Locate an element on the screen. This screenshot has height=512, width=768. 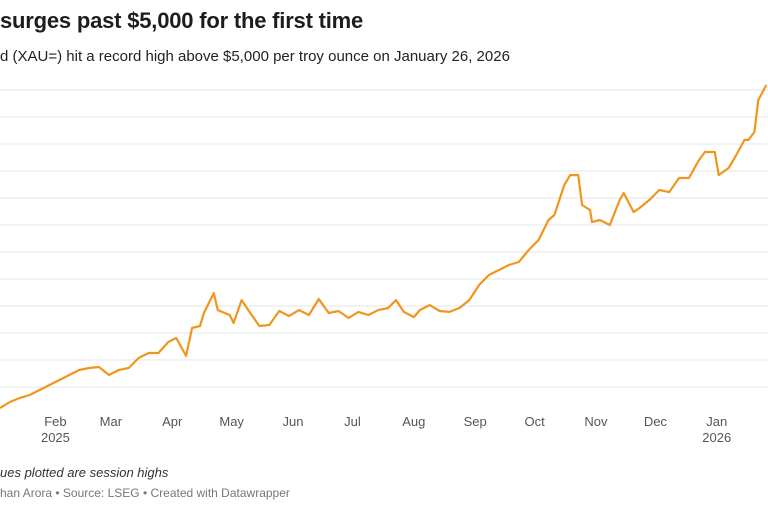
x-tick-year: 2025 is located at coordinates (55, 437).